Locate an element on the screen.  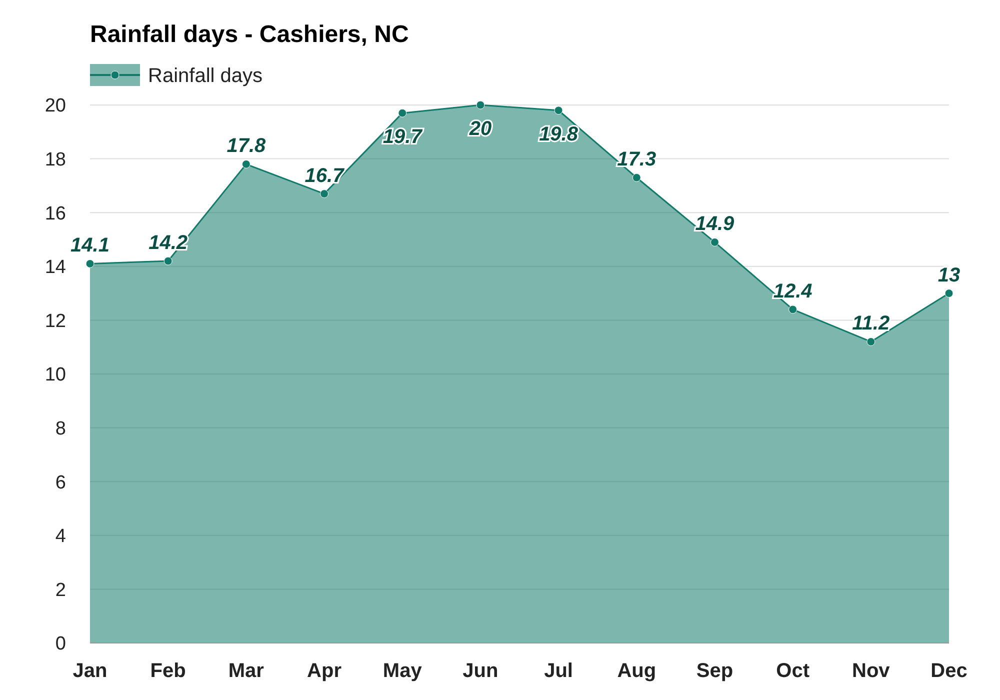
x-tick-label: Apr is located at coordinates (324, 671).